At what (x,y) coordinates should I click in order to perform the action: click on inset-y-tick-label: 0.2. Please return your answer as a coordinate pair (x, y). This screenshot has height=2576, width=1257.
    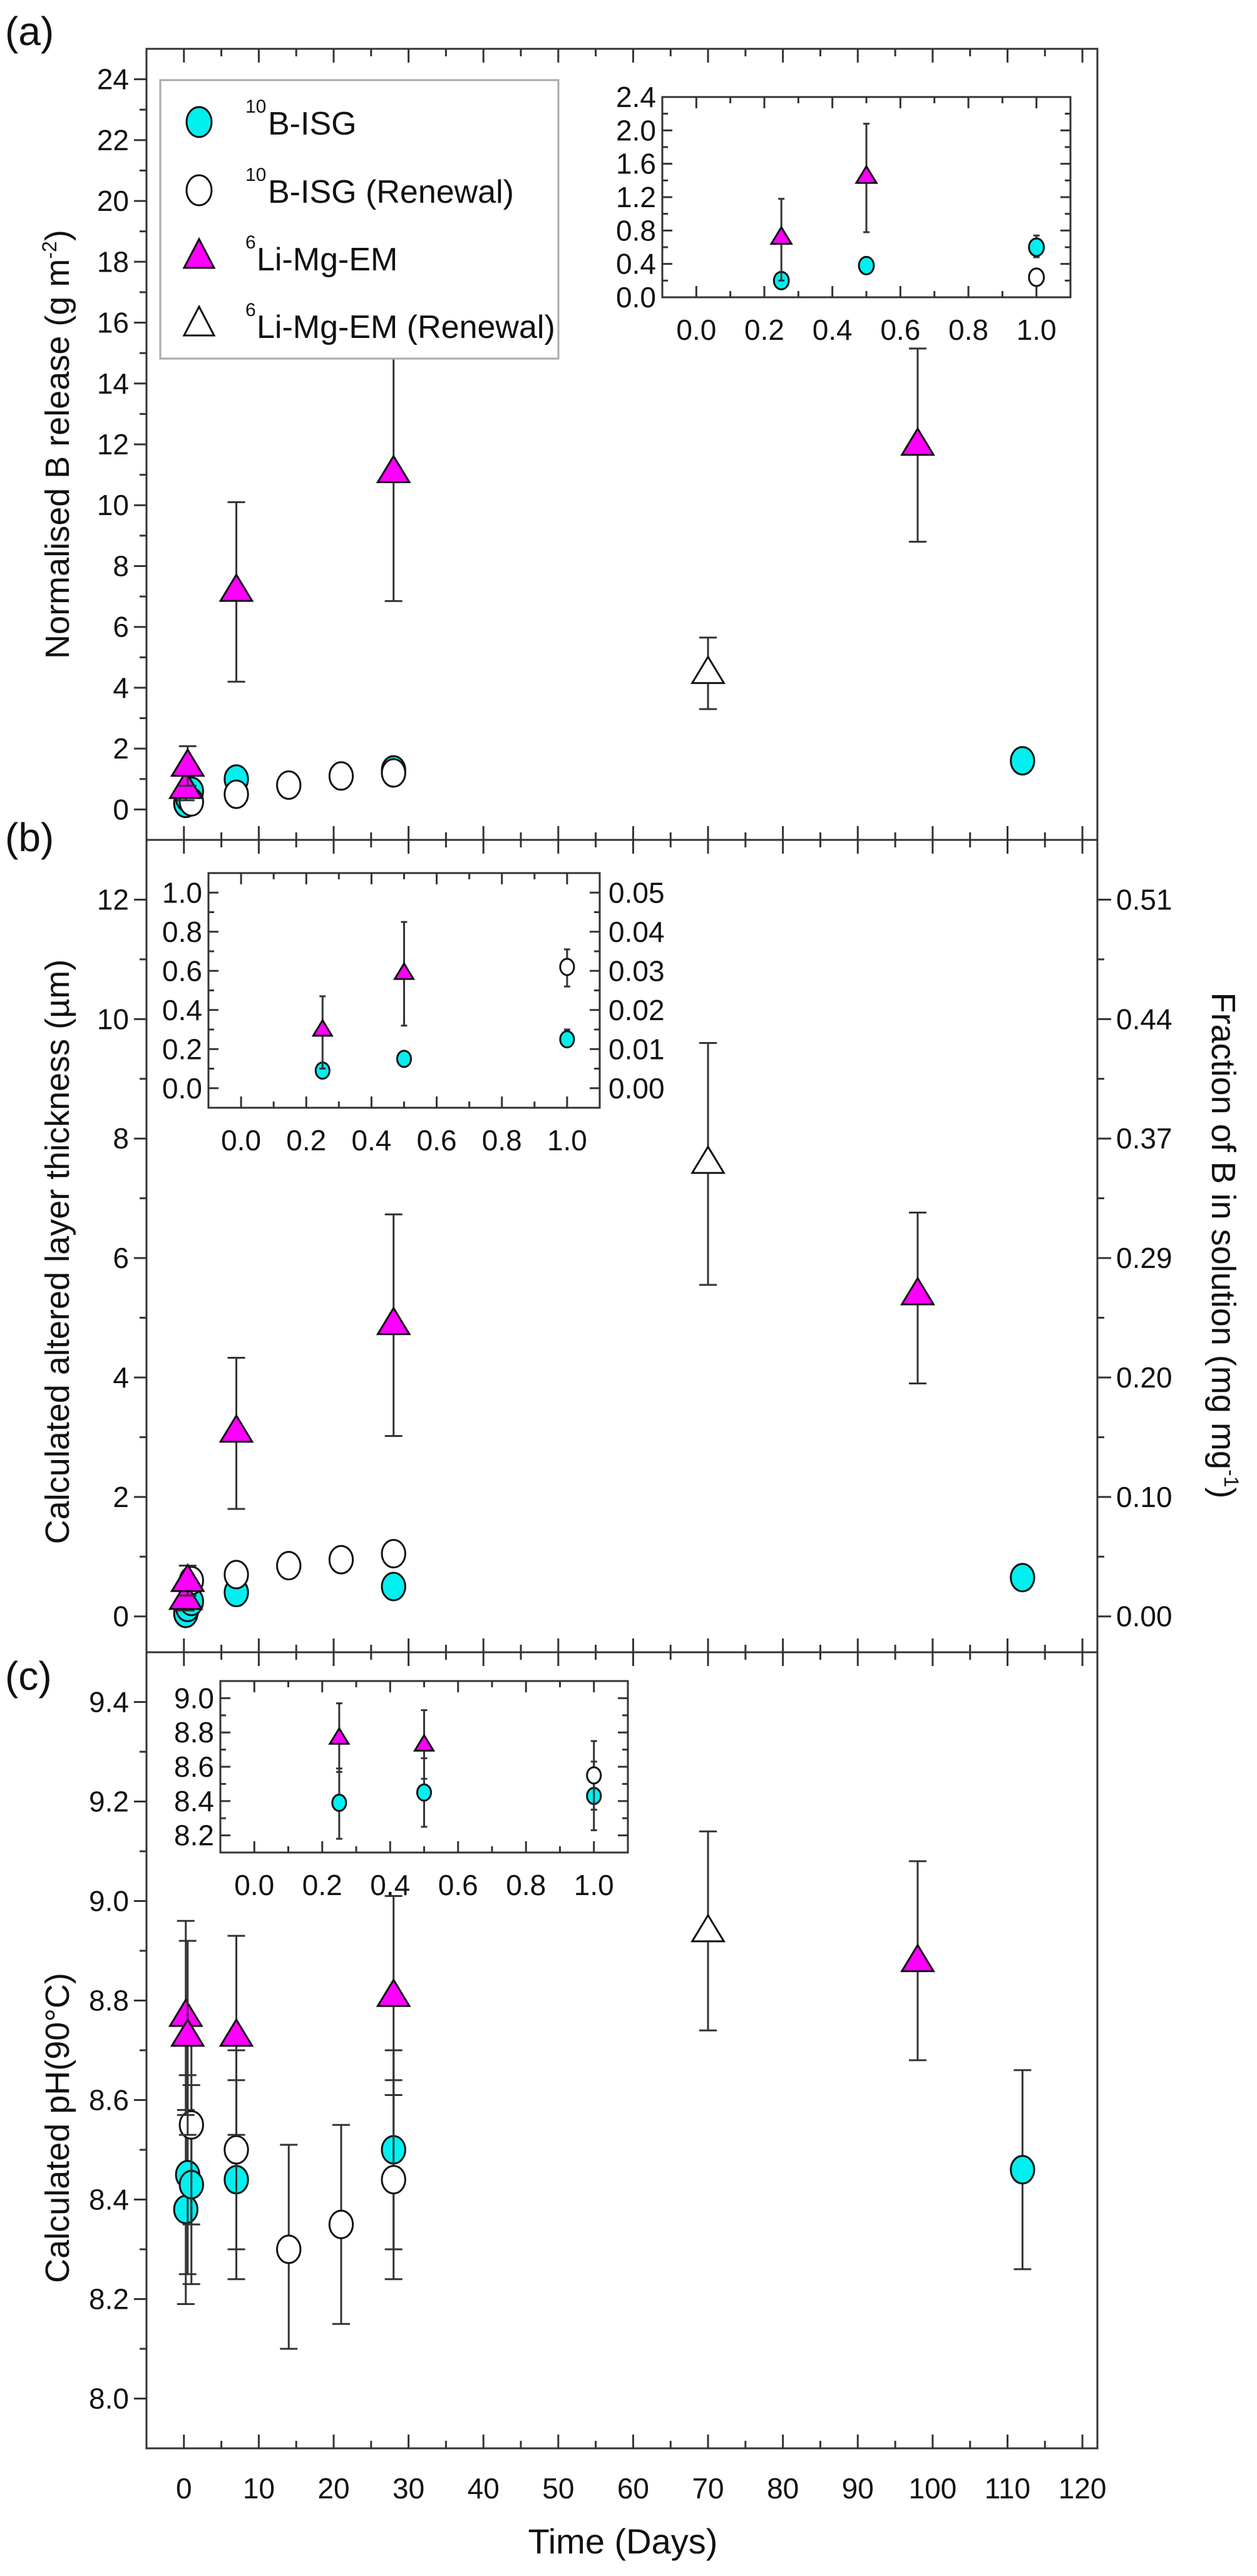
    Looking at the image, I should click on (182, 1049).